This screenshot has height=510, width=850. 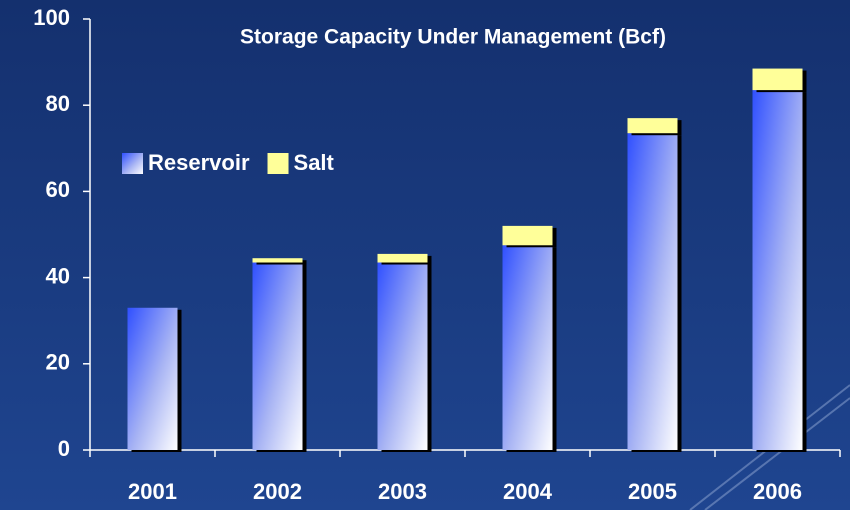 What do you see at coordinates (777, 491) in the screenshot?
I see `x-tick-label: 2006` at bounding box center [777, 491].